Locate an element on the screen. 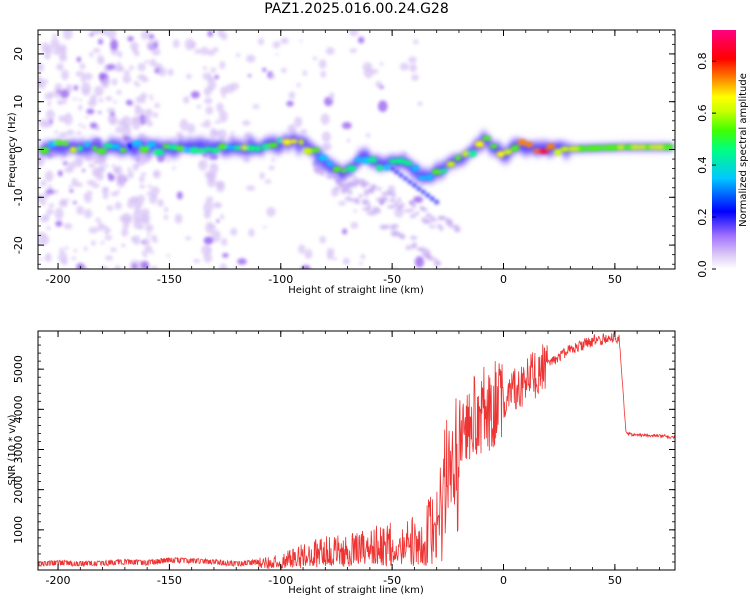 Image resolution: width=750 pixels, height=600 pixels. spectrogram-xtick-label: -100 is located at coordinates (280, 279).